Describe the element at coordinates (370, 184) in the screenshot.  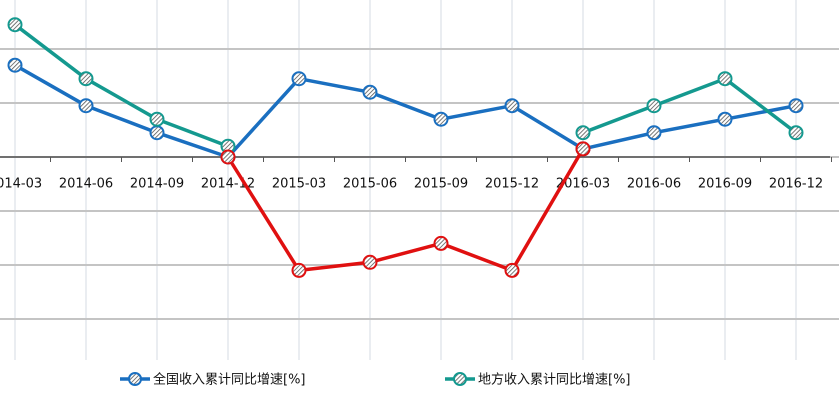
I see `x-tick-label: 2015-06` at that location.